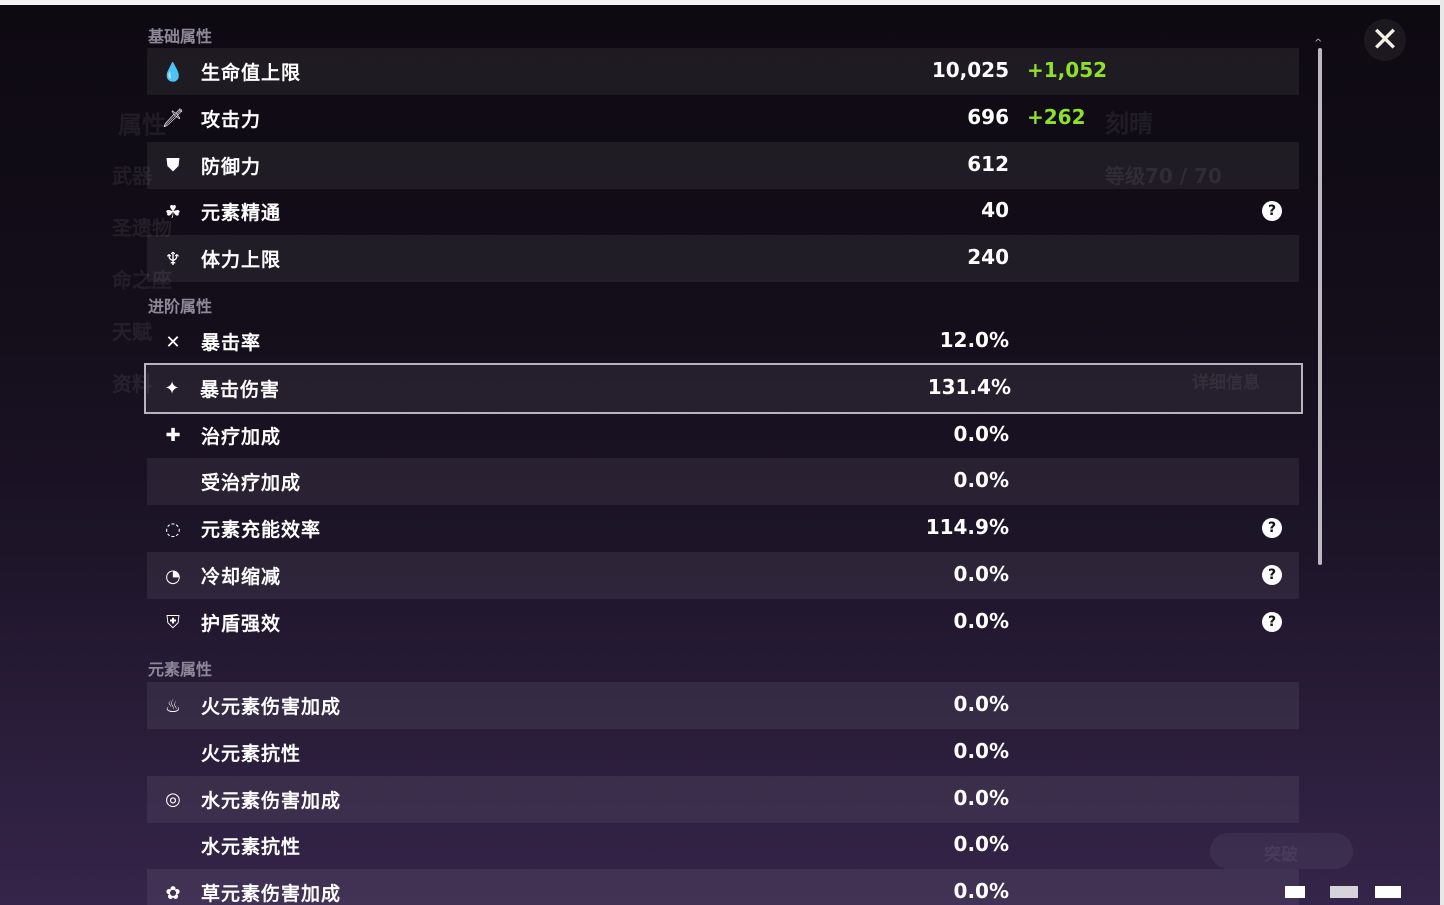 The height and width of the screenshot is (905, 1444). I want to click on stat-label: 攻击力, so click(231, 119).